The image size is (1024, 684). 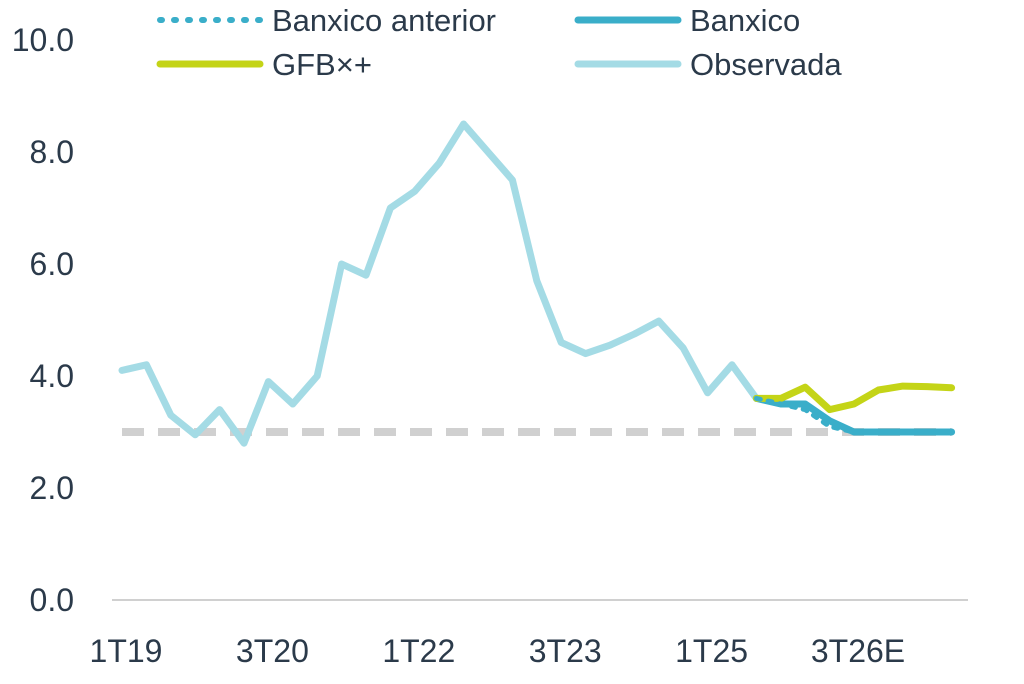 What do you see at coordinates (499, 42) in the screenshot?
I see `legend: Banxico anterior Banxico GFB×+ Observada` at bounding box center [499, 42].